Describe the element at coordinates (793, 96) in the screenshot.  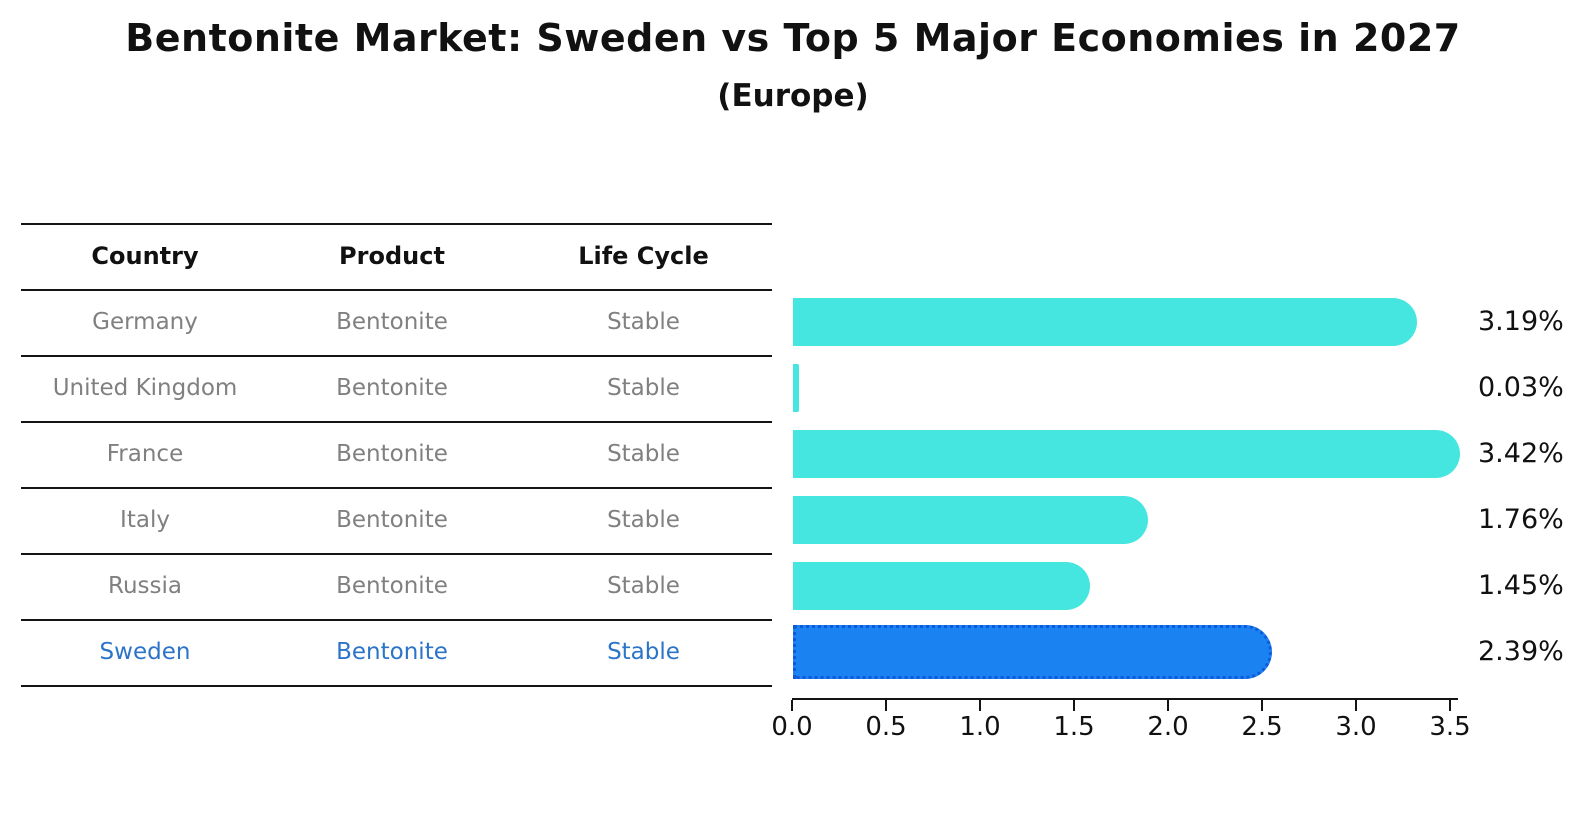
I see `chart-subtitle: (Europe)` at that location.